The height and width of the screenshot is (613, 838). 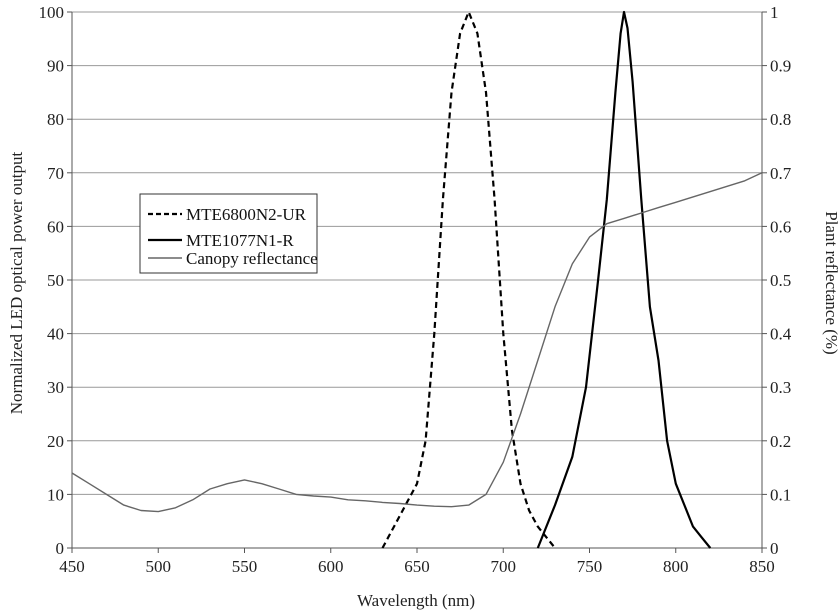 What do you see at coordinates (780, 119) in the screenshot?
I see `y-right-tick-label: 0.8` at bounding box center [780, 119].